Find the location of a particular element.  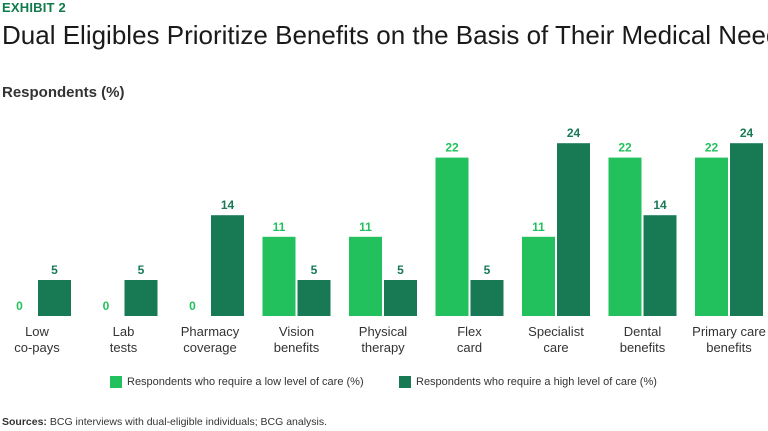

data-label-high-3: 5 is located at coordinates (314, 270).